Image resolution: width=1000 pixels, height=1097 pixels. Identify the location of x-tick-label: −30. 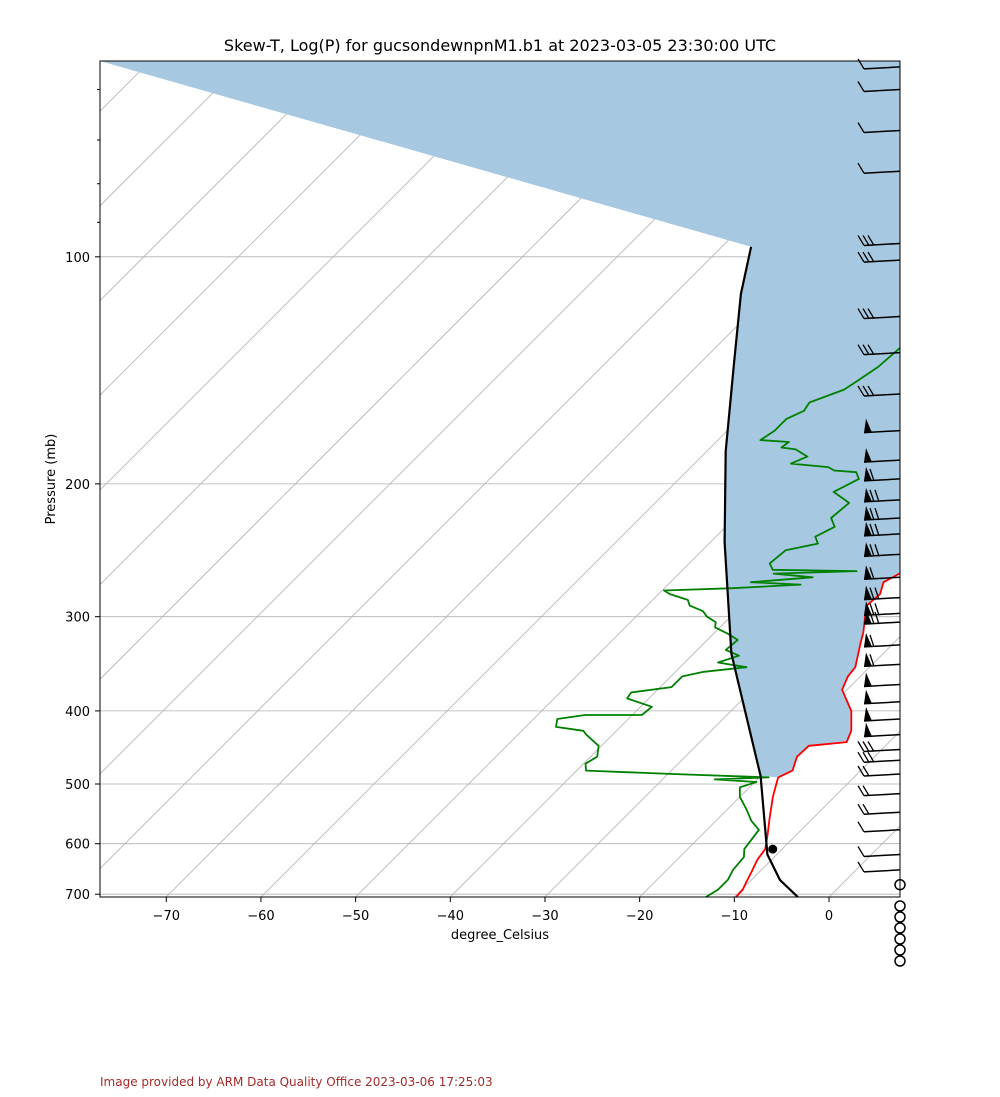
(544, 916).